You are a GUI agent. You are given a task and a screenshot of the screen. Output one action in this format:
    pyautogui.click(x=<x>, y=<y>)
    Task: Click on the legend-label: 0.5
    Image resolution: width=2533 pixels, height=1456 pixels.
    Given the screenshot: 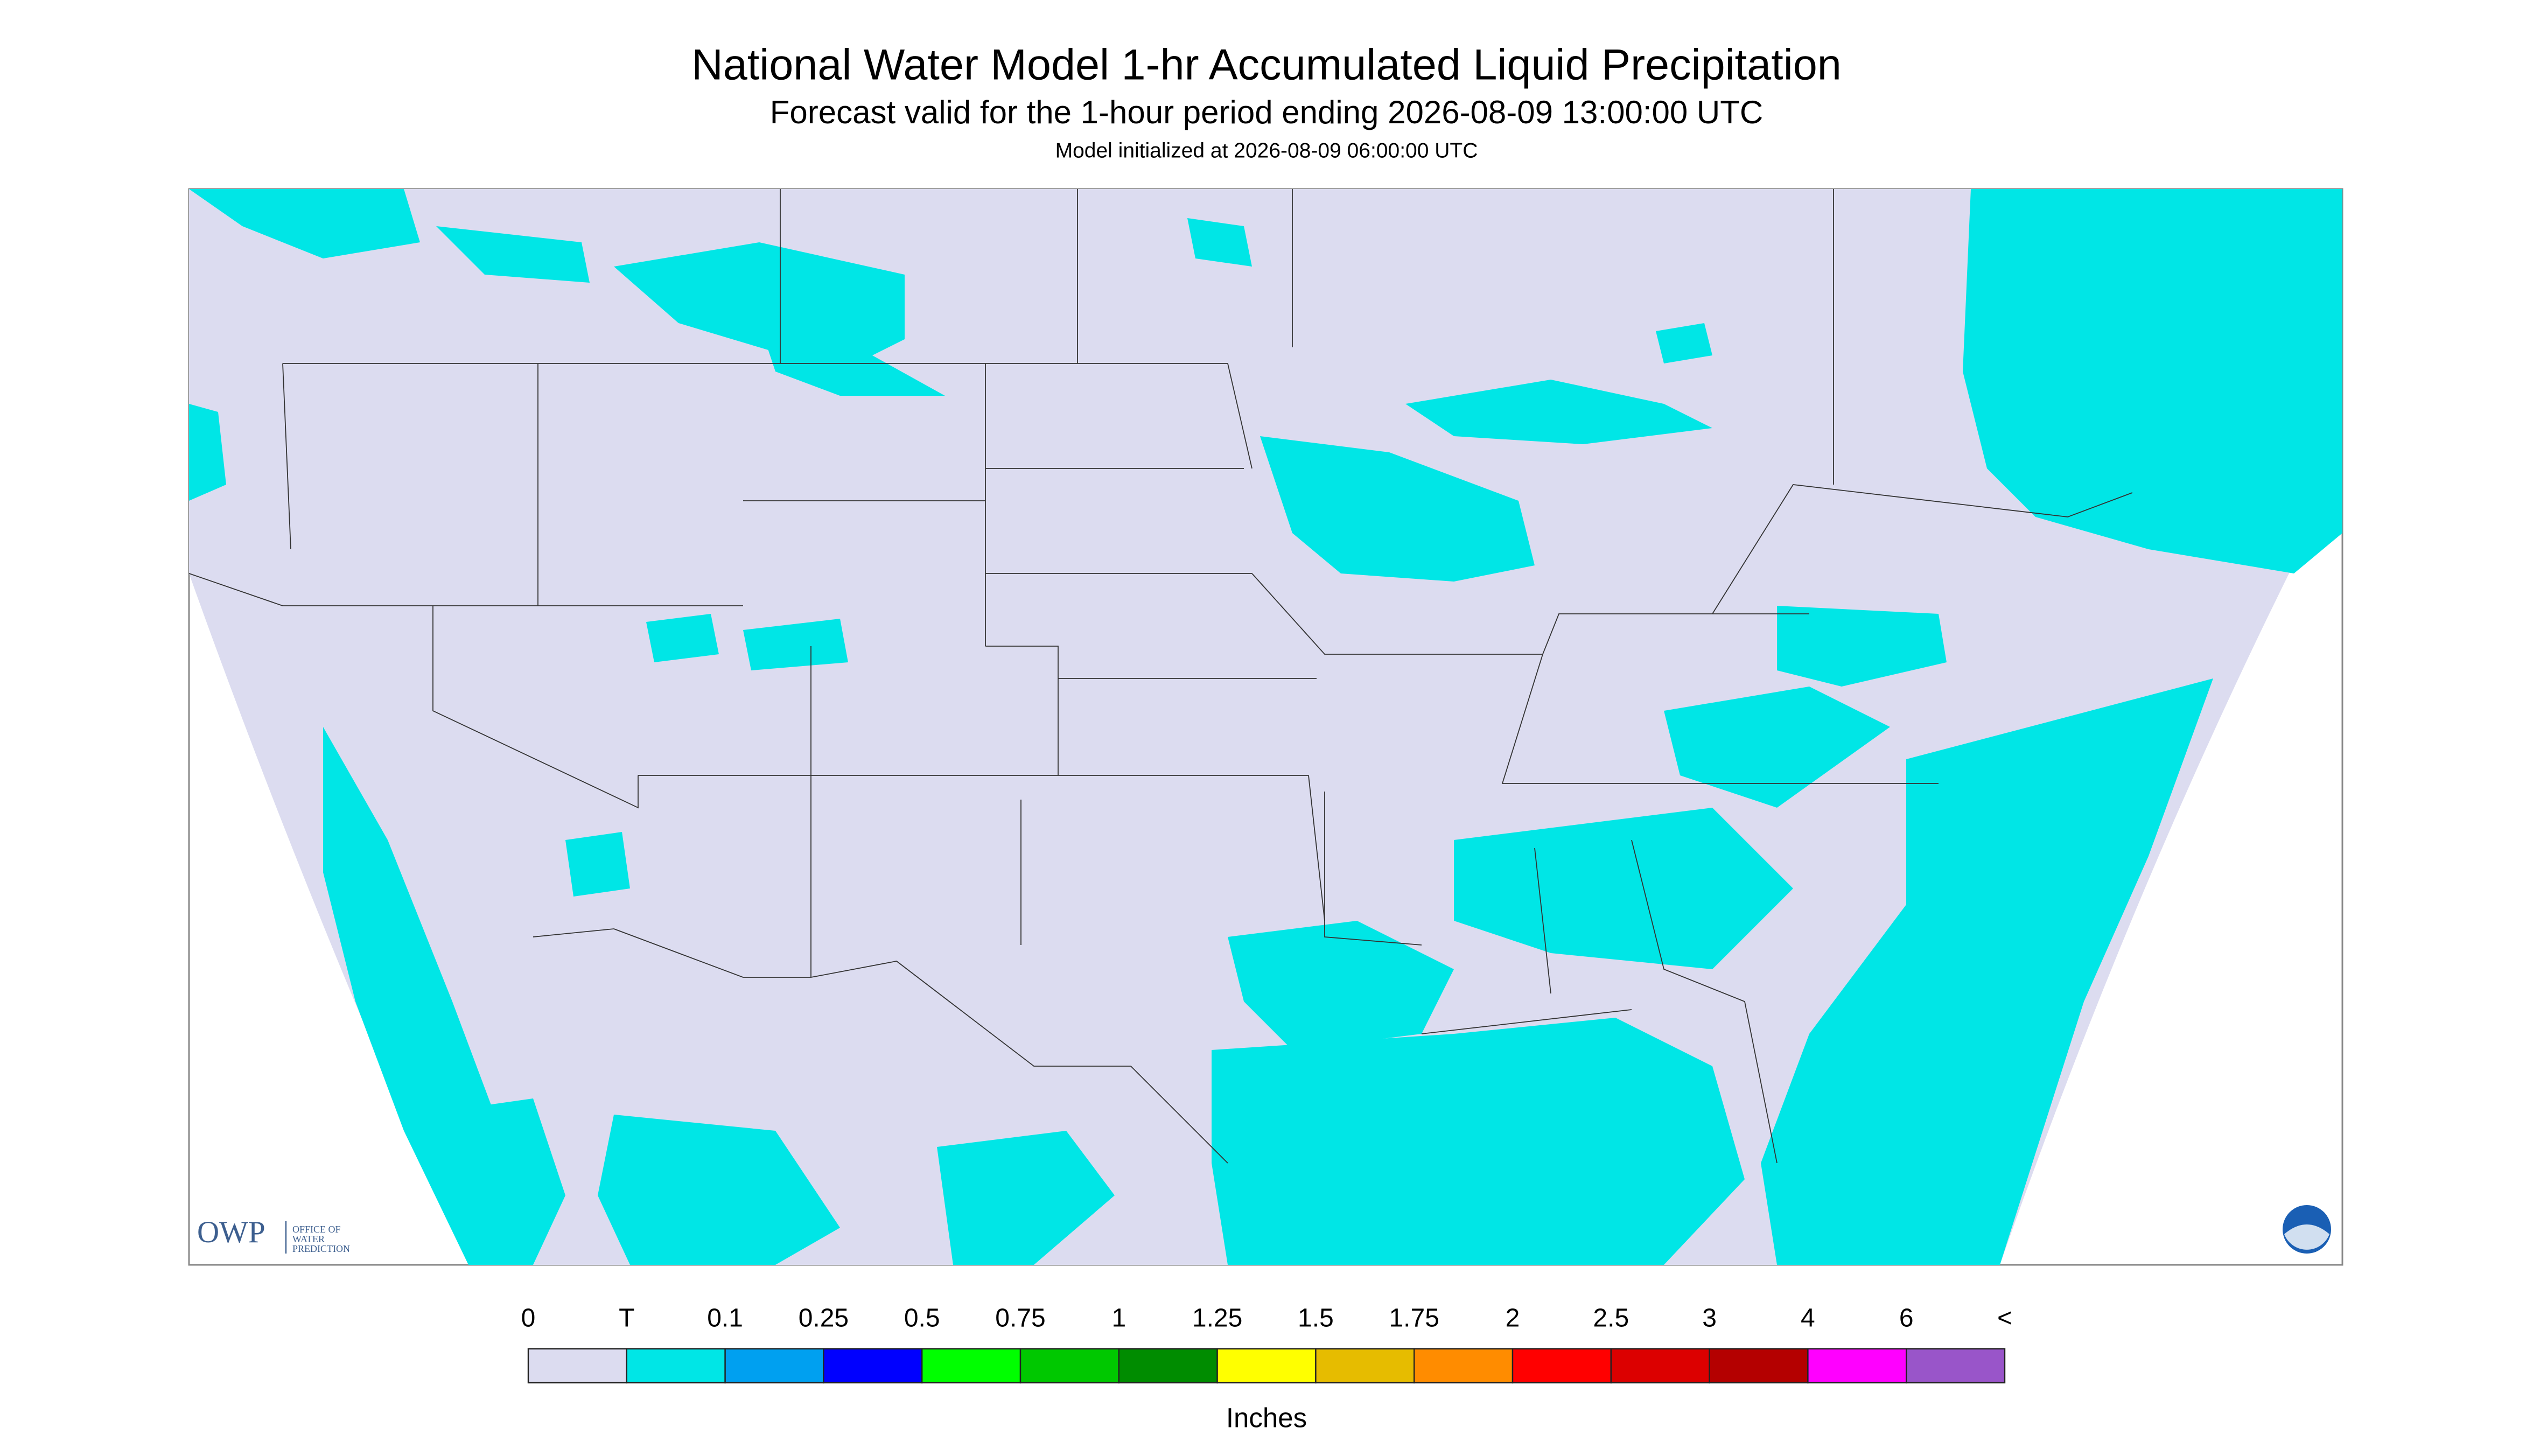 What is the action you would take?
    pyautogui.click(x=922, y=1318)
    